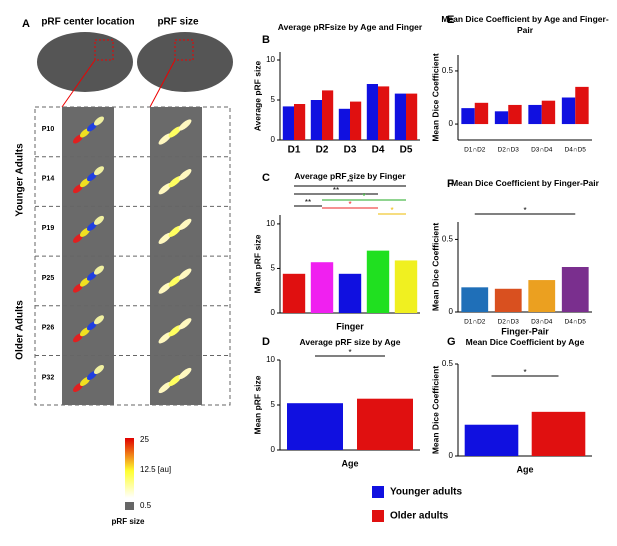 Image resolution: width=617 pixels, height=546 pixels. Describe the element at coordinates (20, 330) in the screenshot. I see `group-label: Older Adults` at that location.